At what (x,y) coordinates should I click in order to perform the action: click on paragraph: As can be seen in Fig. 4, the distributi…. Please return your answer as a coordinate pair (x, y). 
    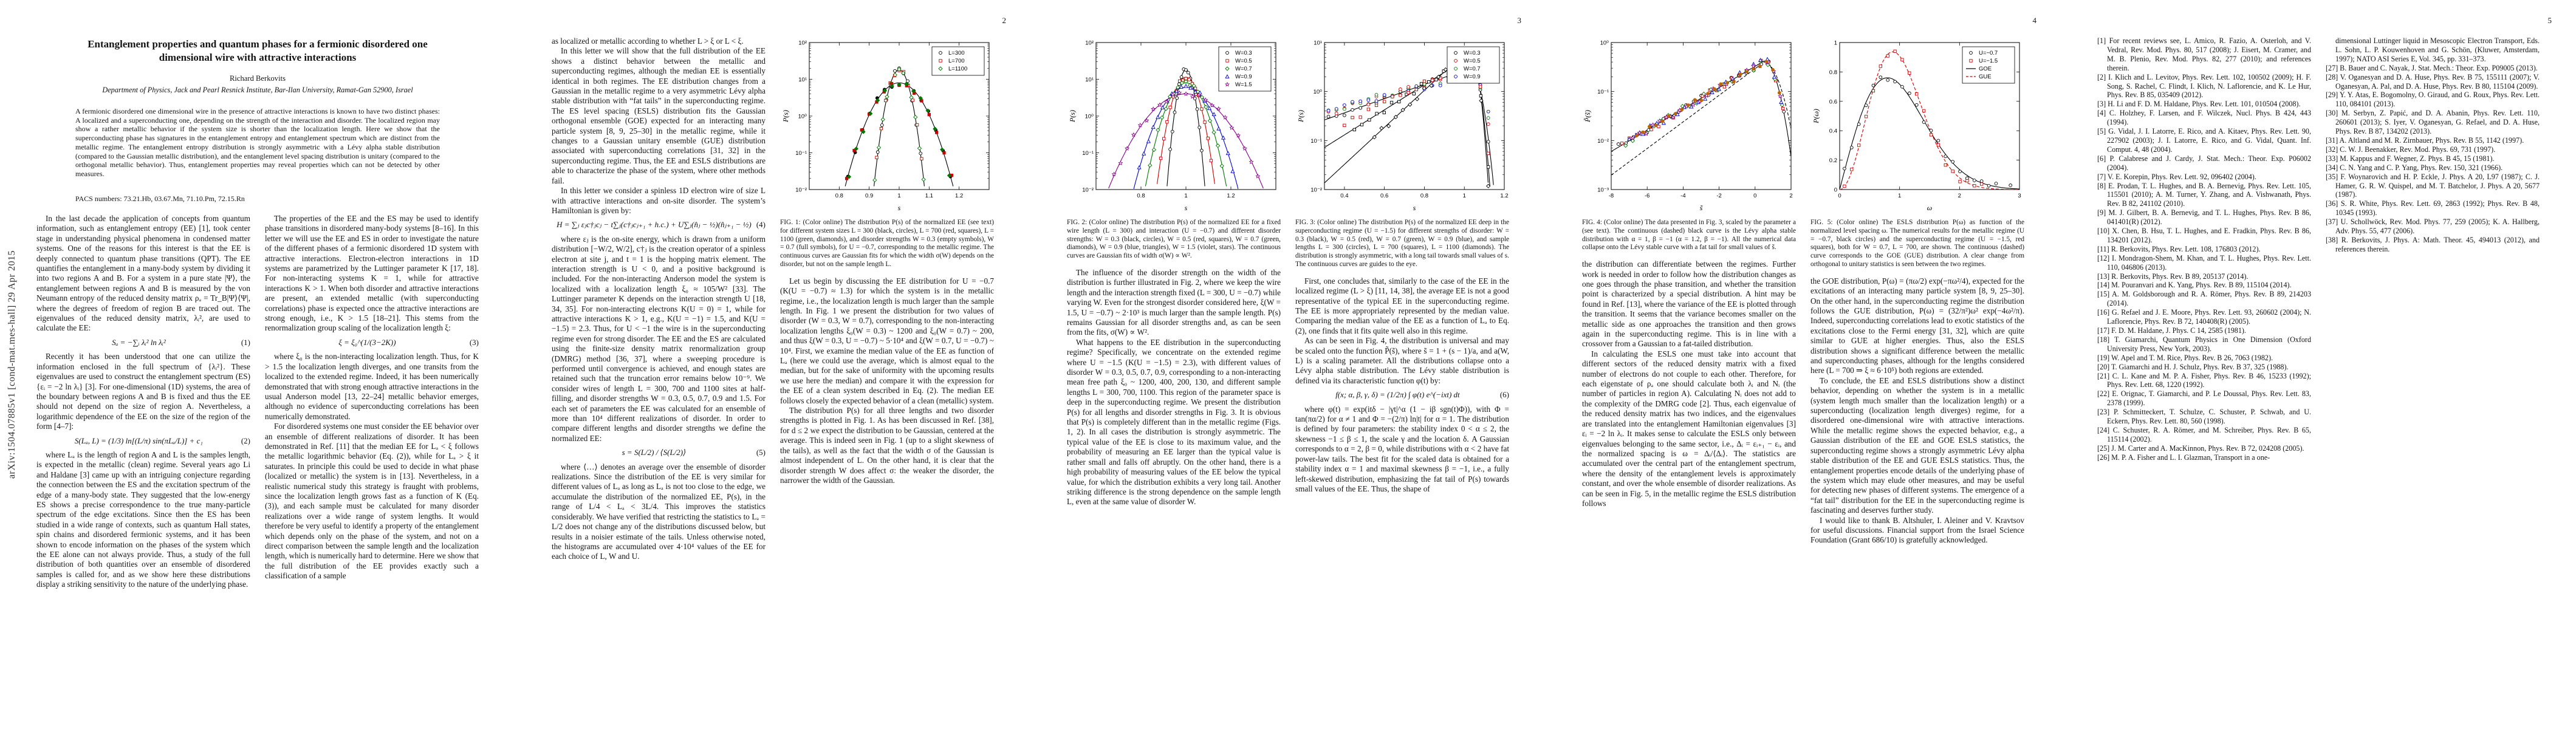
    Looking at the image, I should click on (1402, 361).